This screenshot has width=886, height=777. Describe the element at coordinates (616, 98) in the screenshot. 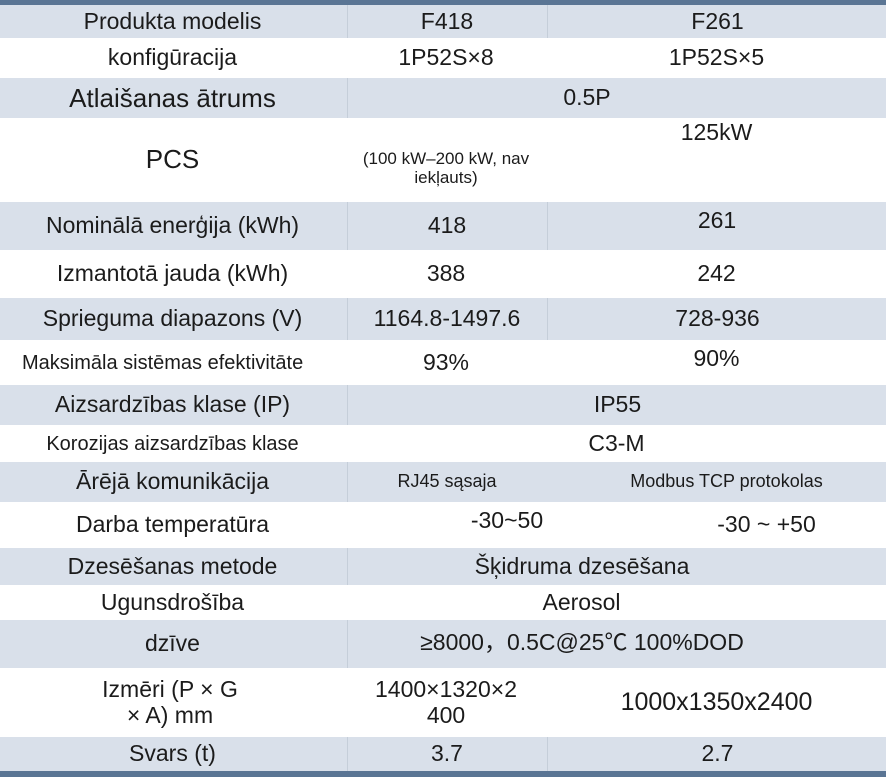

I see `shared-value: 0.5P` at that location.